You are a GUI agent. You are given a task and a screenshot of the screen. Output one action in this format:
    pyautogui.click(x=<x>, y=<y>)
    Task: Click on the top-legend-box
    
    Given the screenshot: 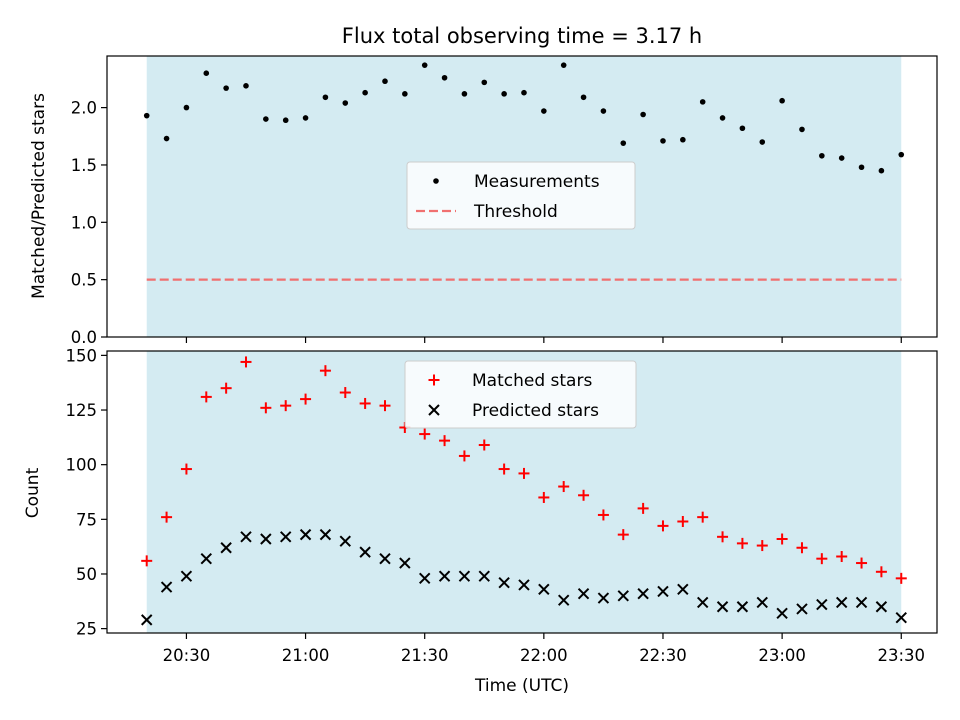 What is the action you would take?
    pyautogui.click(x=521, y=195)
    